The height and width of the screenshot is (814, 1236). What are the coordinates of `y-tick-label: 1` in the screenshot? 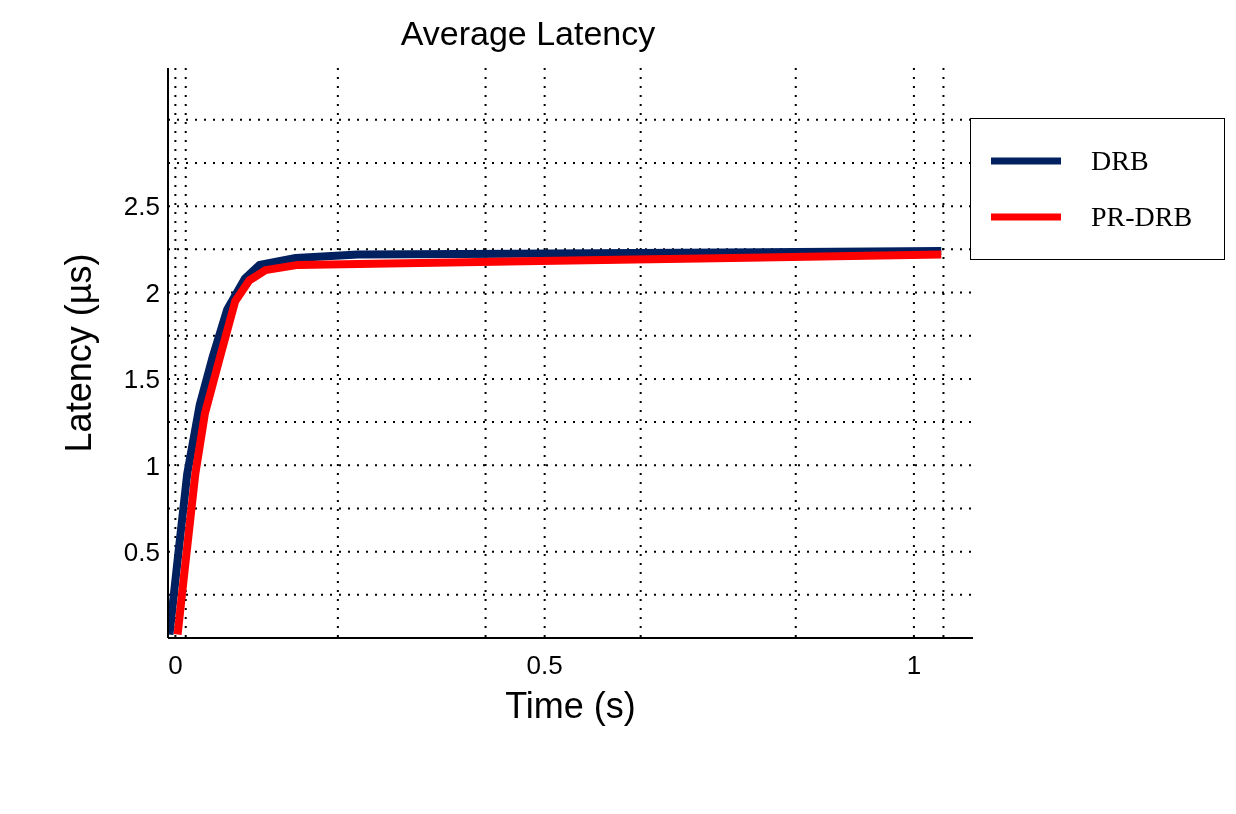 It's located at (152, 465).